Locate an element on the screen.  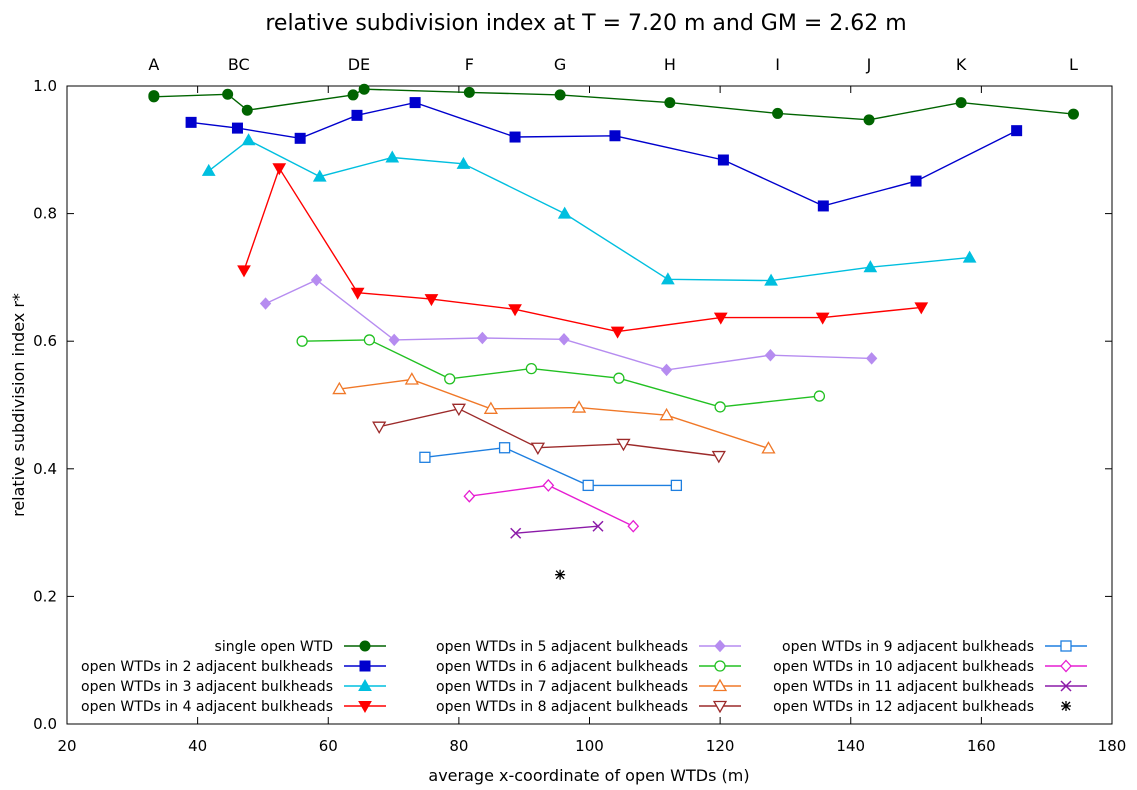
top-axis-label: K is located at coordinates (961, 64).